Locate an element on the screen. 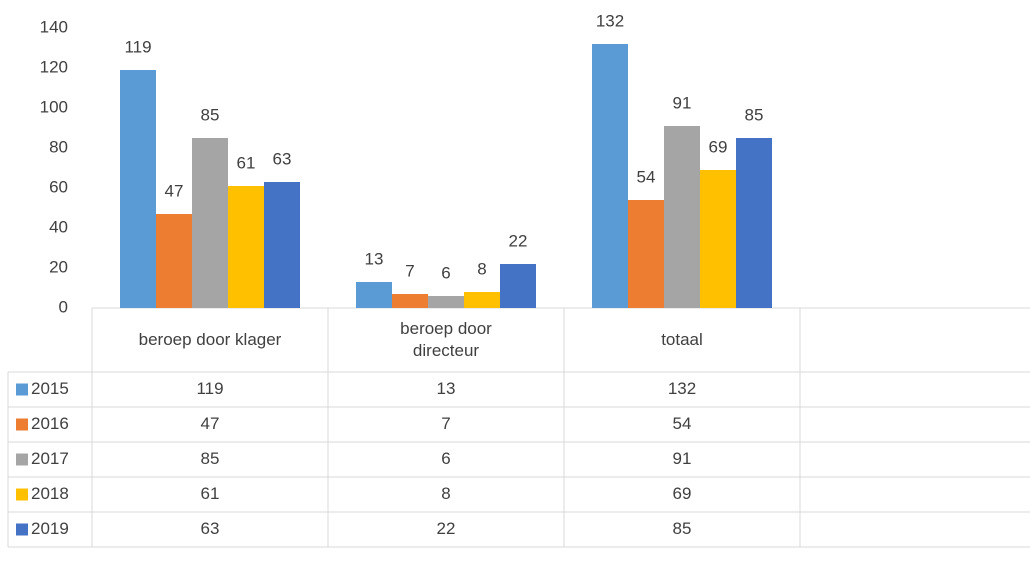 Image resolution: width=1030 pixels, height=563 pixels. x-tick-label: totaal is located at coordinates (682, 339).